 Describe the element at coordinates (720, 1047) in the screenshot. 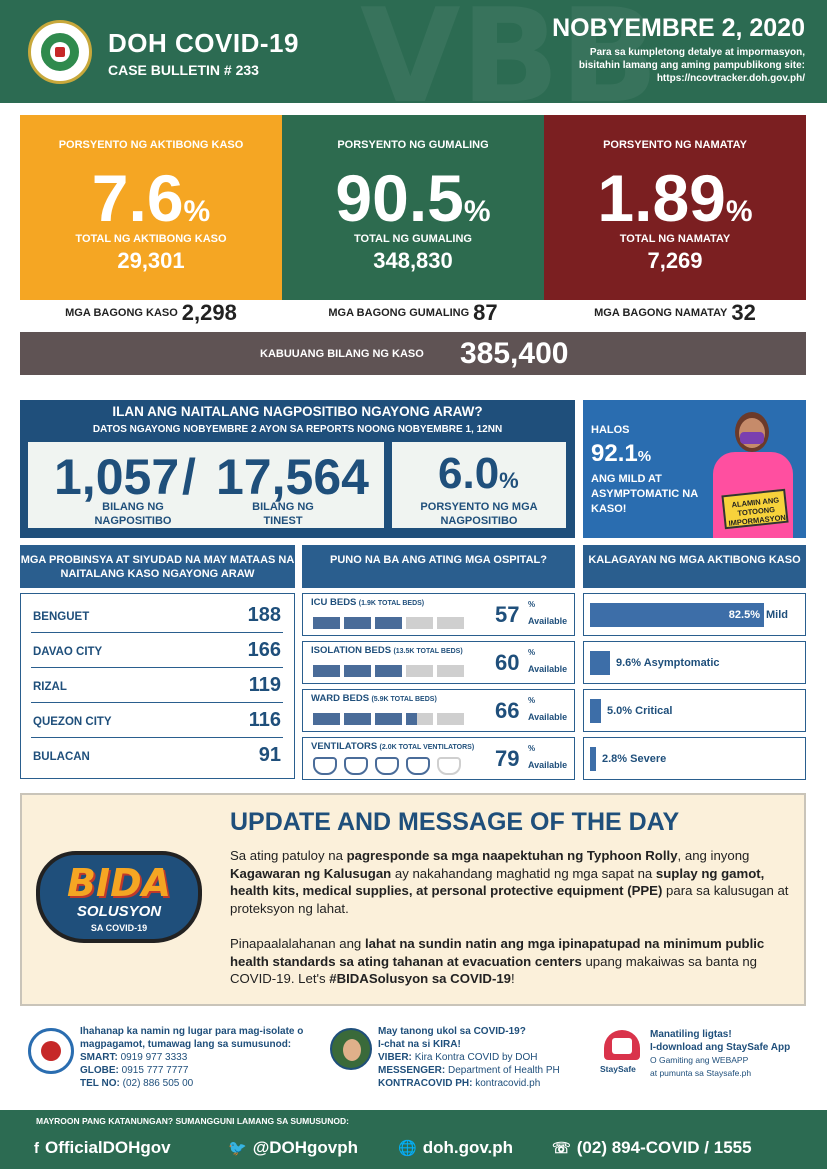

I see `staysafe-line: I-download ang StaySafe App` at that location.